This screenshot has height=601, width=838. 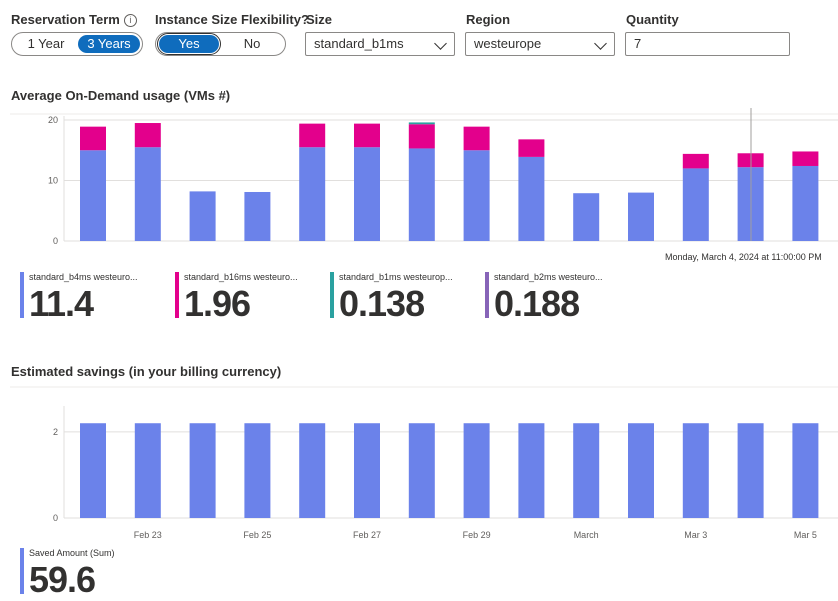 I want to click on y-tick-label: 2, so click(x=55, y=432).